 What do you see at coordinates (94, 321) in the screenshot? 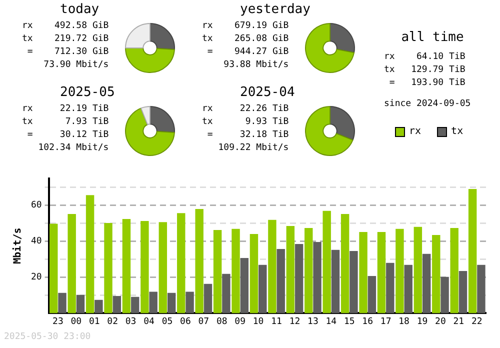
I see `x-tick-label: 01` at bounding box center [94, 321].